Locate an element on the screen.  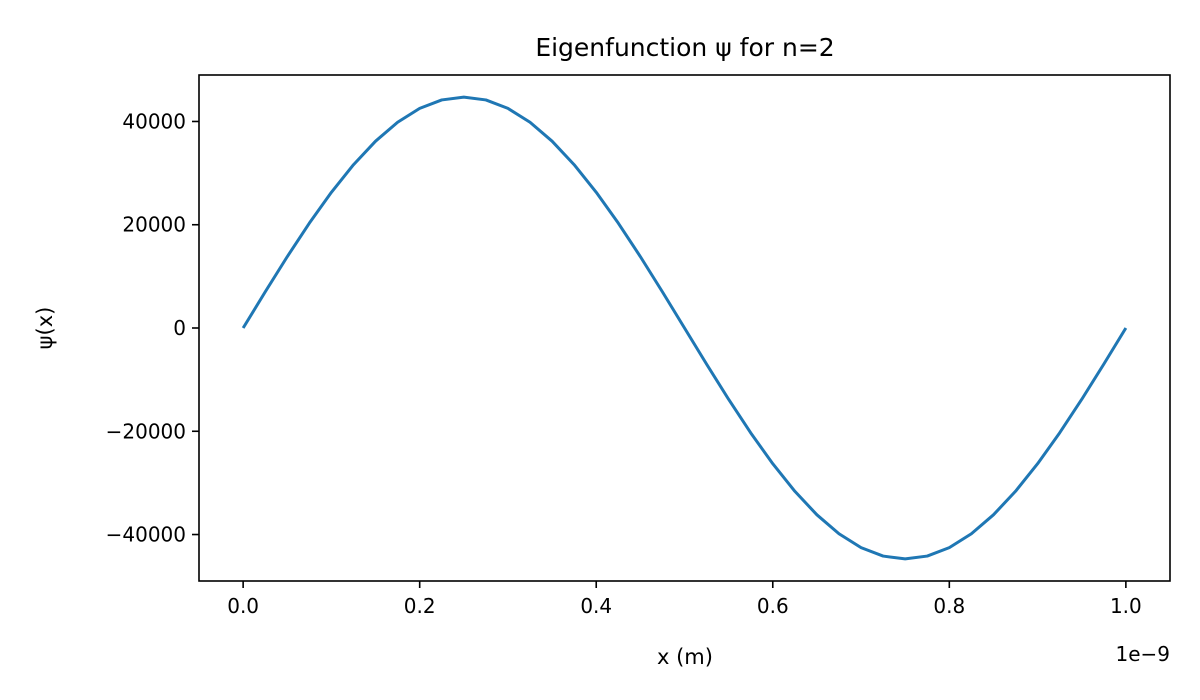
x-tick-label-0: 0.0 is located at coordinates (243, 606).